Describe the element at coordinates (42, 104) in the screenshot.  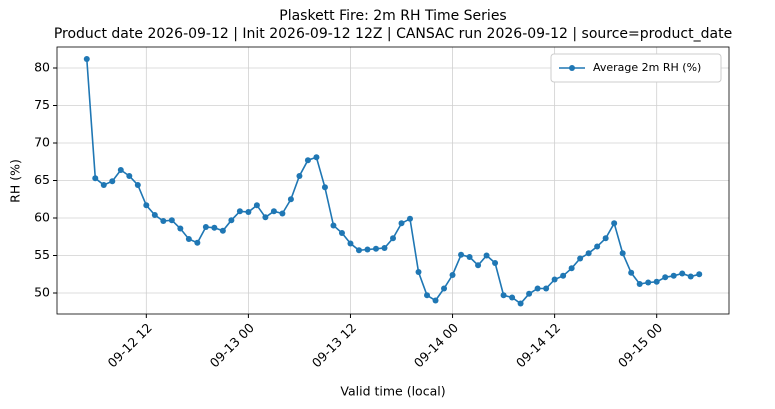
I see `y-tick-label: 75` at that location.